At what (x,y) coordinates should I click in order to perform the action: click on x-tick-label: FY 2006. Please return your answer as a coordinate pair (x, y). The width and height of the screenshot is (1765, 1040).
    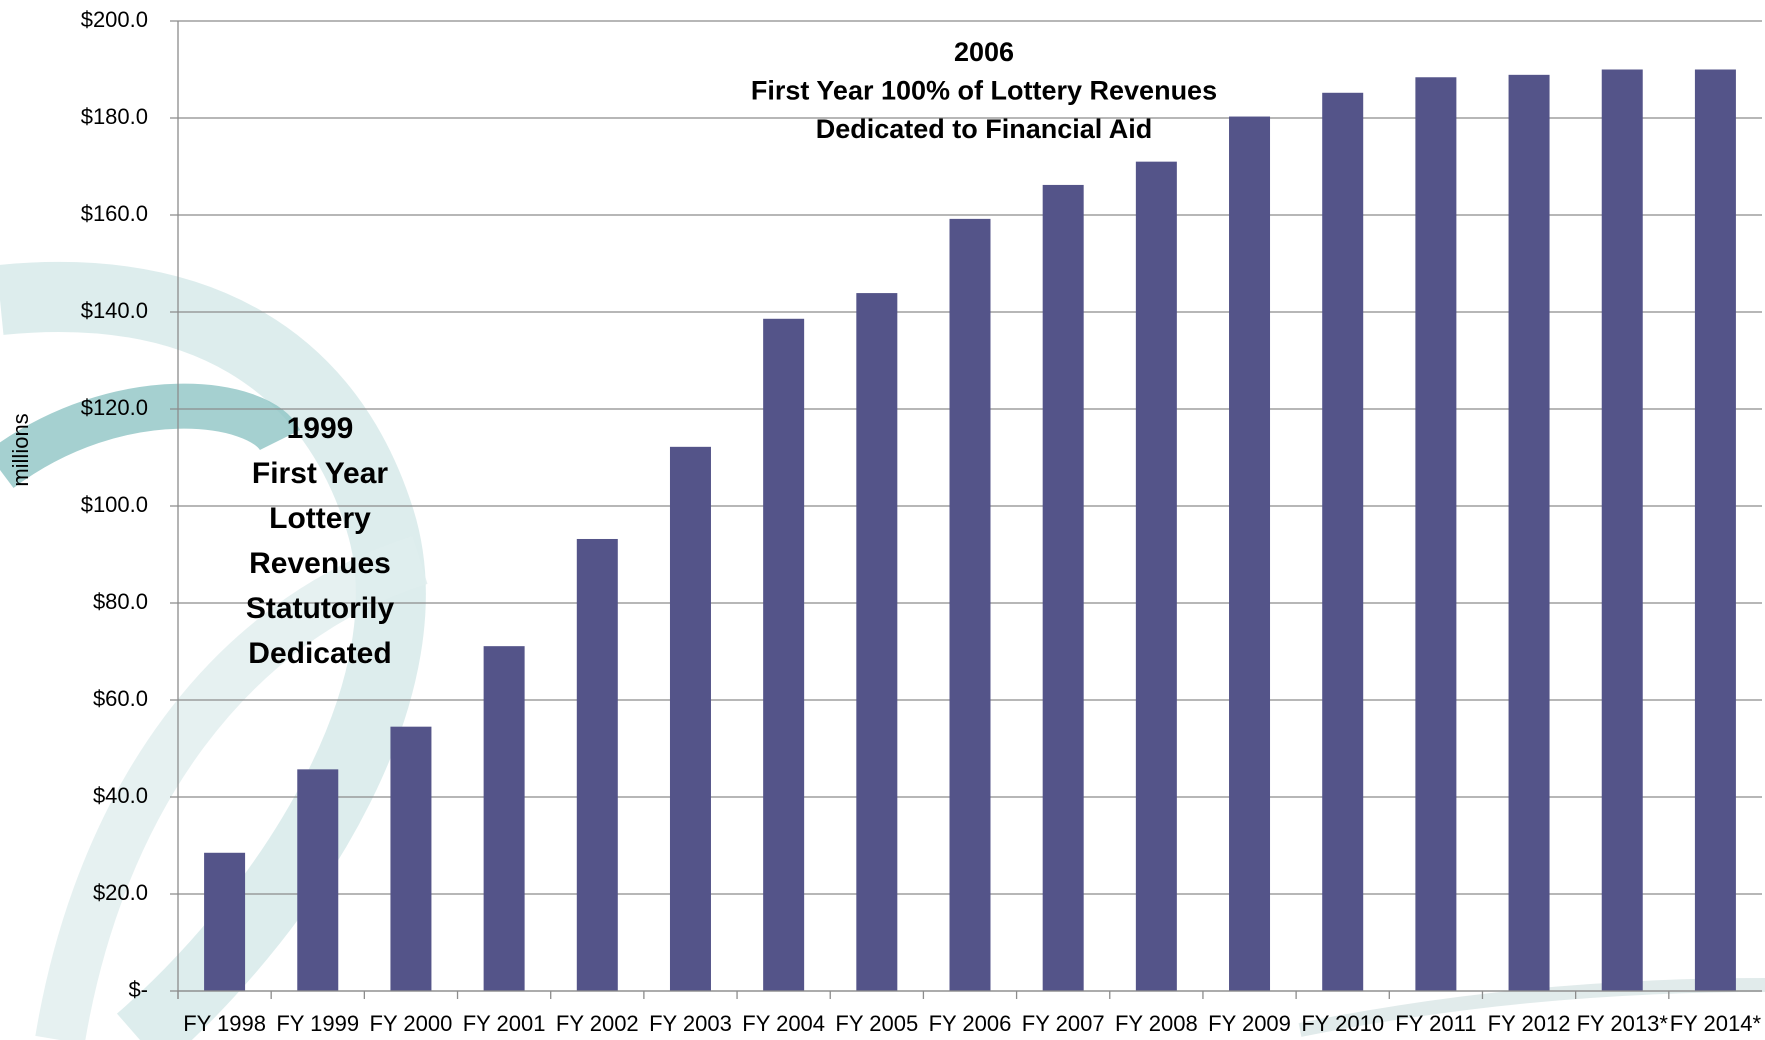
    Looking at the image, I should click on (970, 1023).